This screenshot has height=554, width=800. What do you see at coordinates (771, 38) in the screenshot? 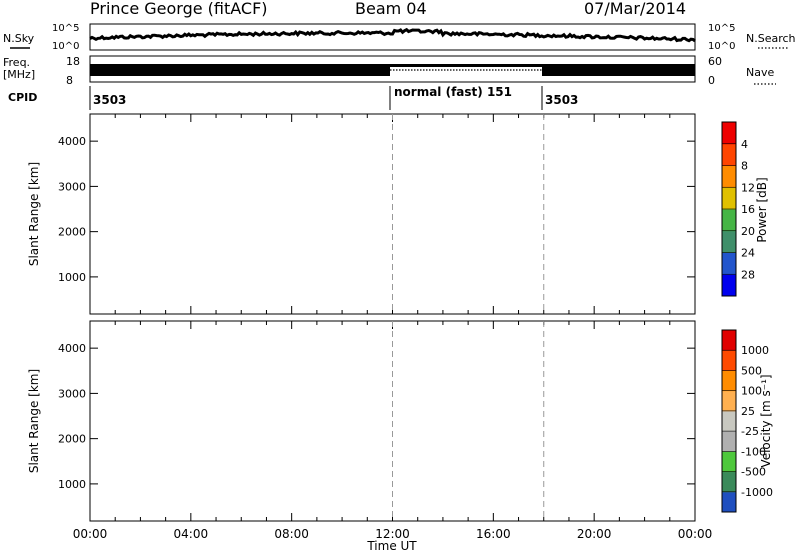
I see `nsearch-label: N.Search` at bounding box center [771, 38].